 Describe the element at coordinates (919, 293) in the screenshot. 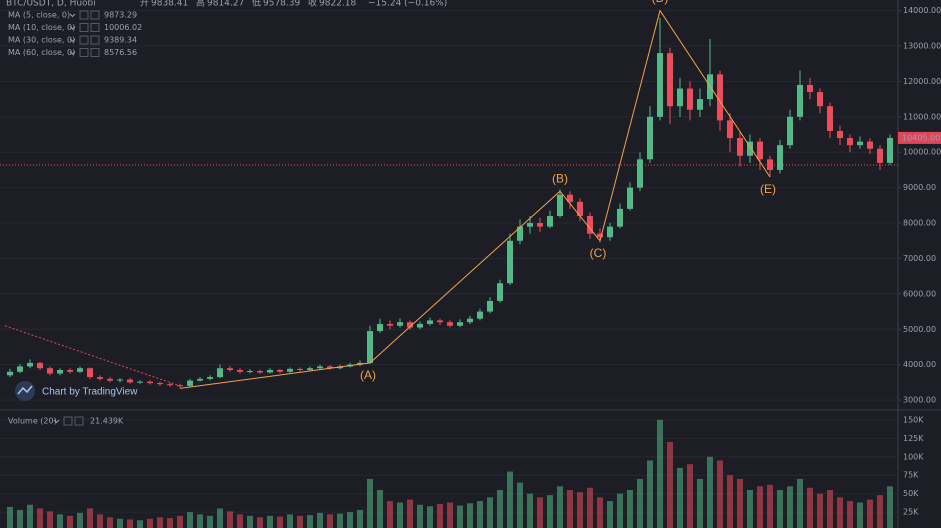

I see `y-tick-label: 6000.00` at that location.